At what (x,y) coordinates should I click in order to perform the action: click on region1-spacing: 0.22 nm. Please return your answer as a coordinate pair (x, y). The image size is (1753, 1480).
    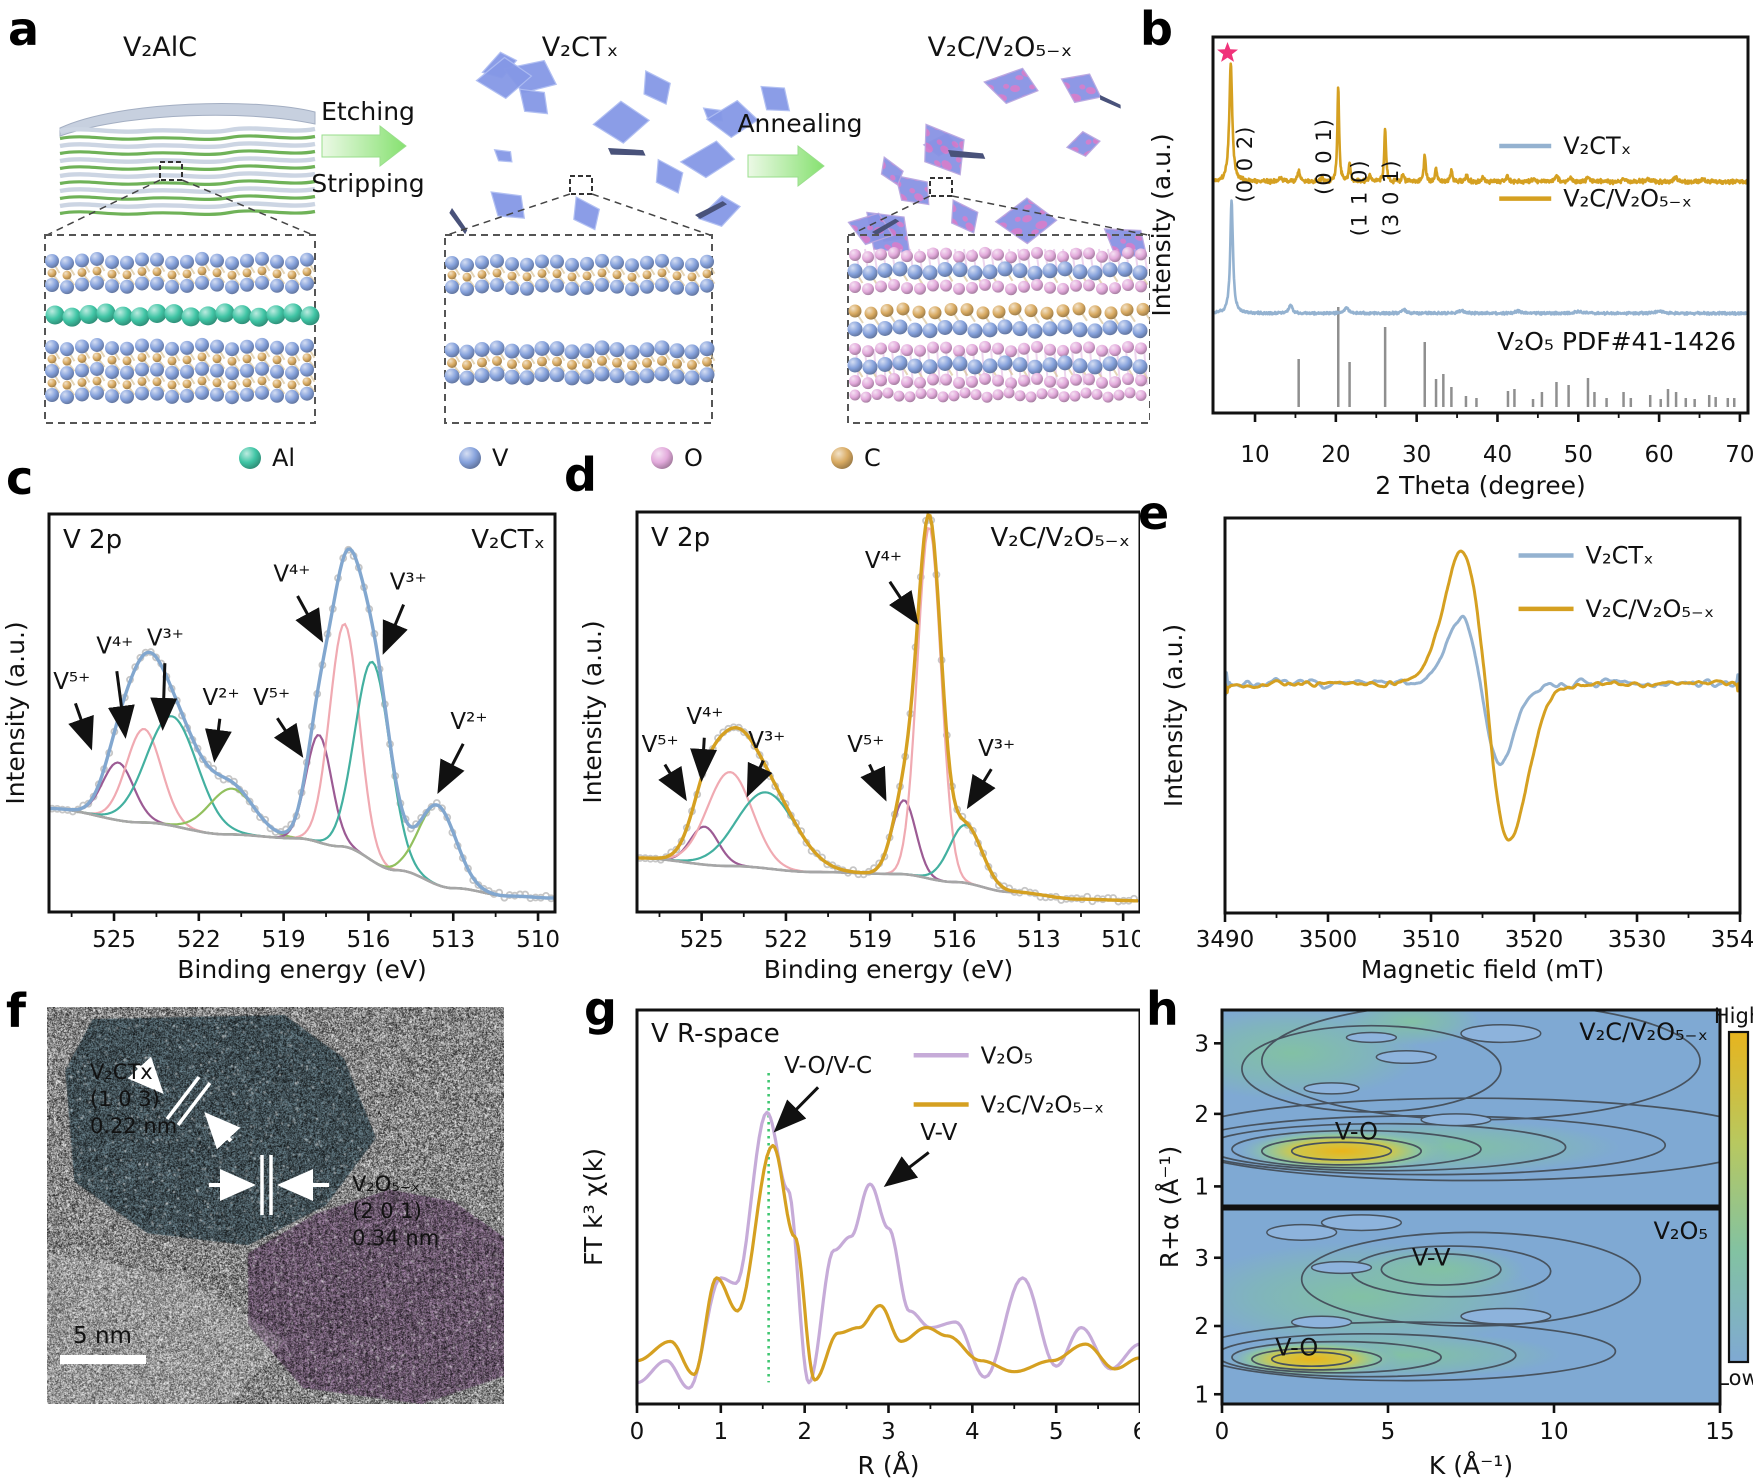
    Looking at the image, I should click on (133, 1126).